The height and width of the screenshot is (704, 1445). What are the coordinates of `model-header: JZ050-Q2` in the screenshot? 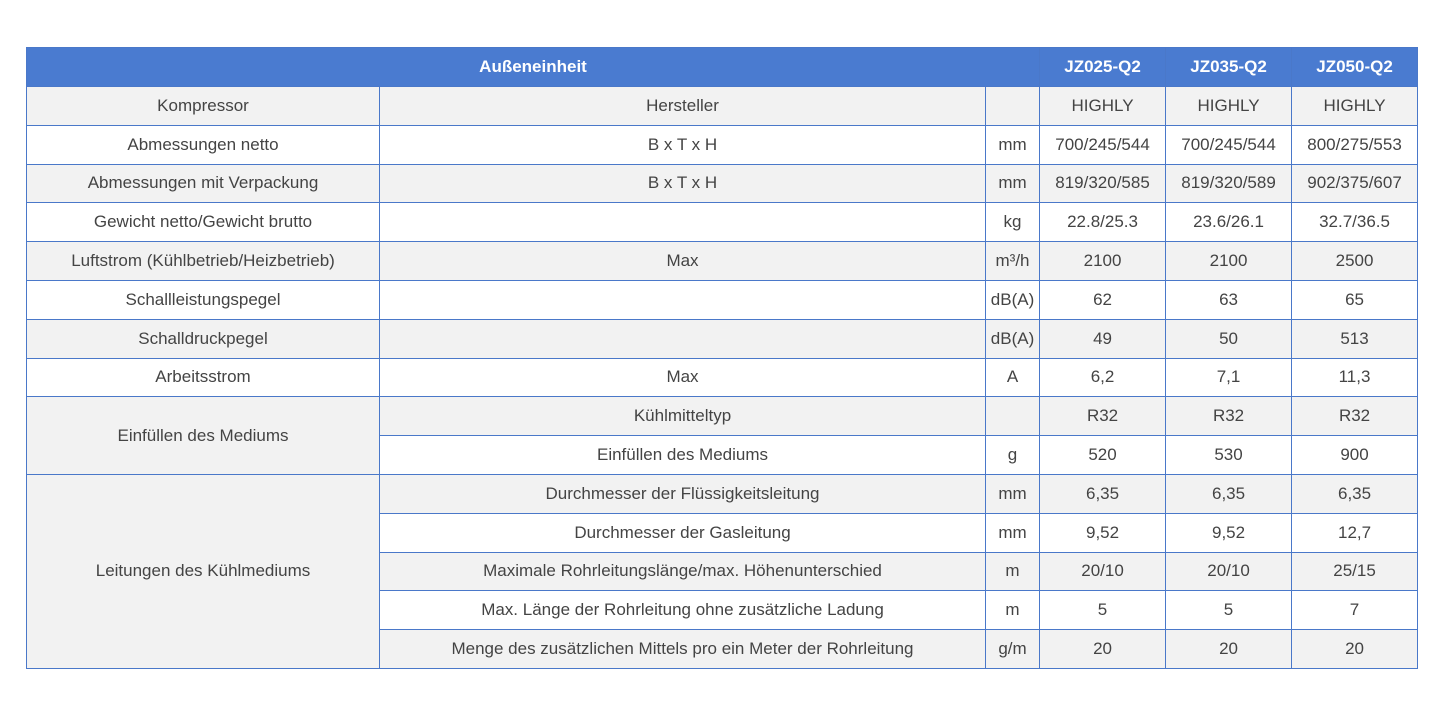 It's located at (1355, 67).